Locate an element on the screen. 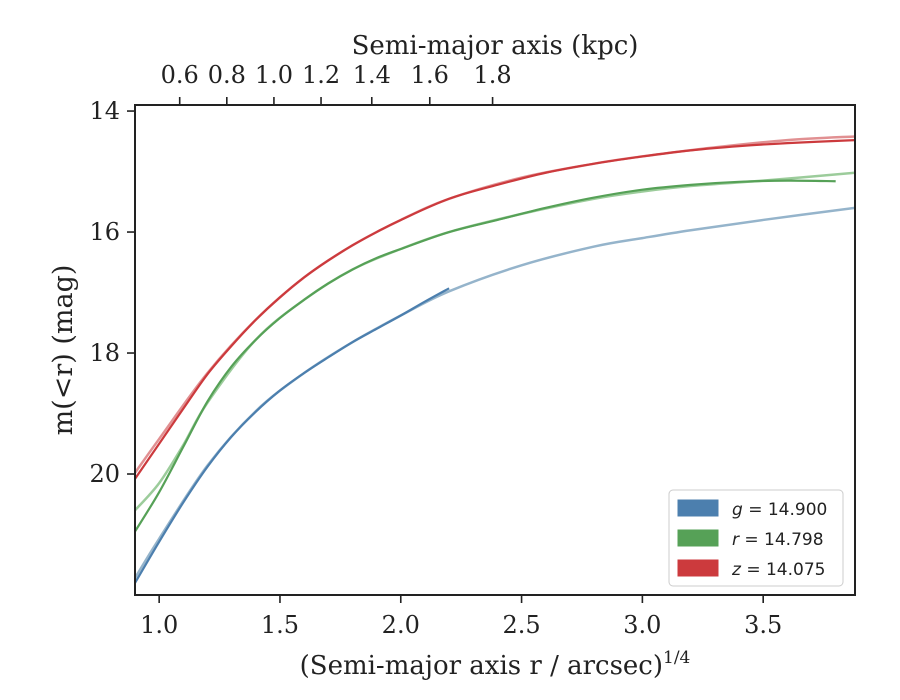  x-tick-label: 2.5 is located at coordinates (521, 625).